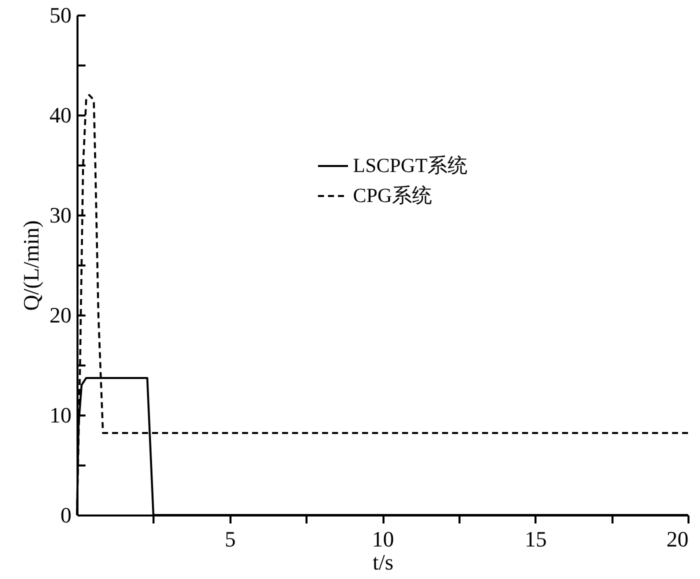  I want to click on y-tick-label: 0, so click(66, 515).